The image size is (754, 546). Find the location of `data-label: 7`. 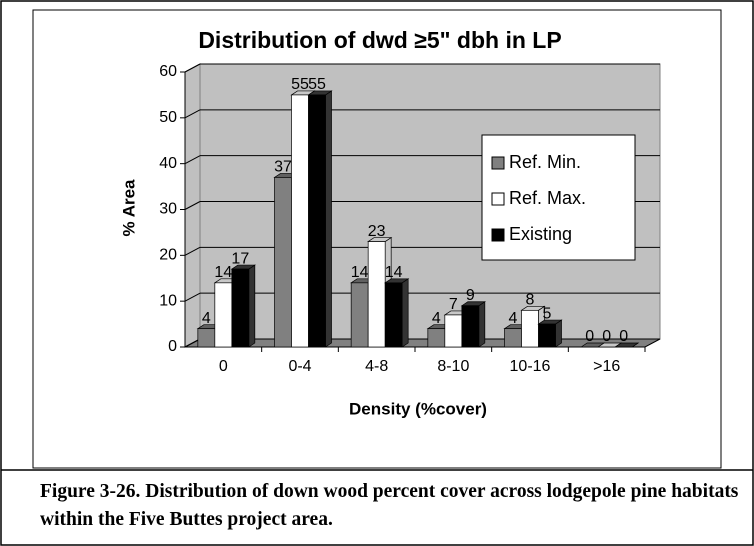

data-label: 7 is located at coordinates (453, 304).